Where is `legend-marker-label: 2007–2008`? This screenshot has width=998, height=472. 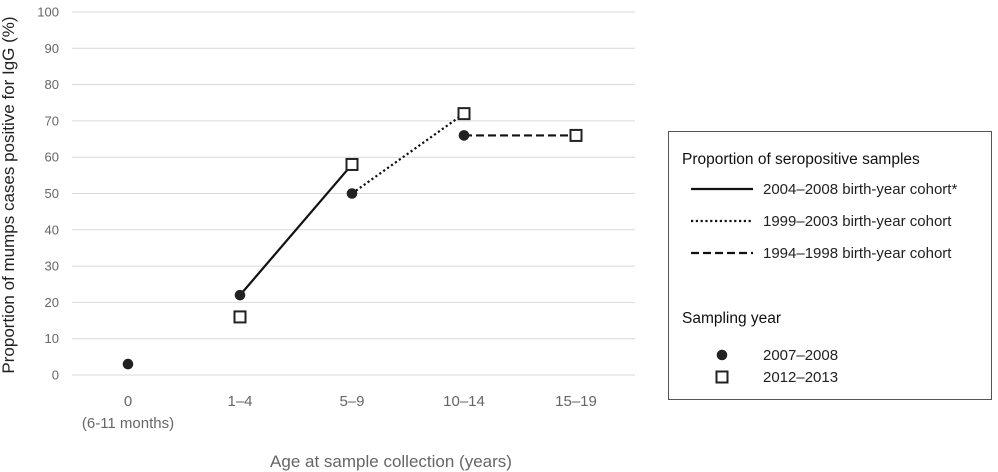
legend-marker-label: 2007–2008 is located at coordinates (800, 355).